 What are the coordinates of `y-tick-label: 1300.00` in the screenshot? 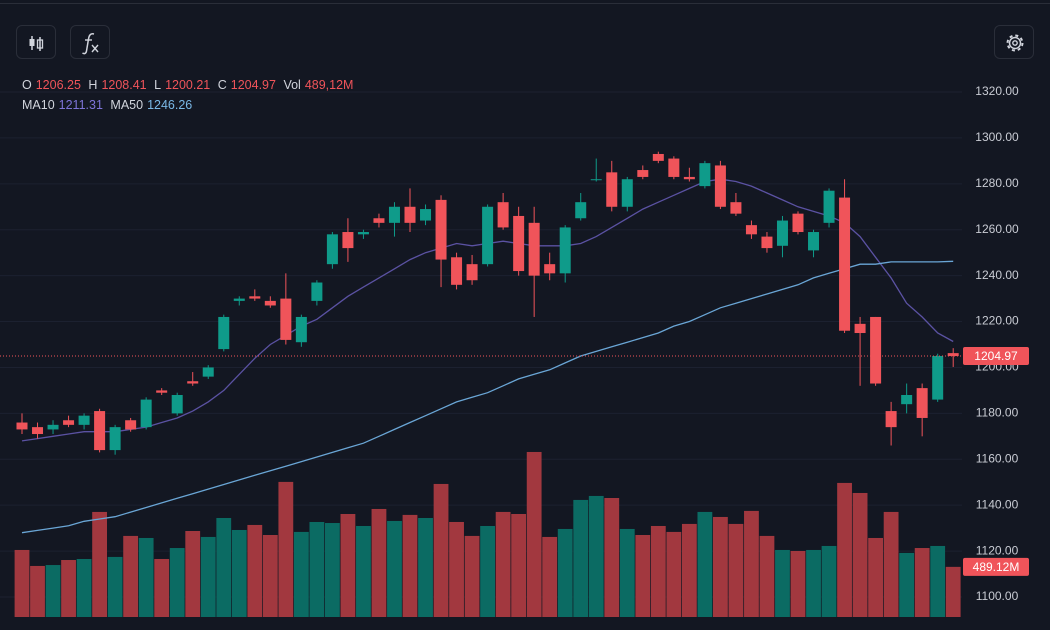 It's located at (997, 137).